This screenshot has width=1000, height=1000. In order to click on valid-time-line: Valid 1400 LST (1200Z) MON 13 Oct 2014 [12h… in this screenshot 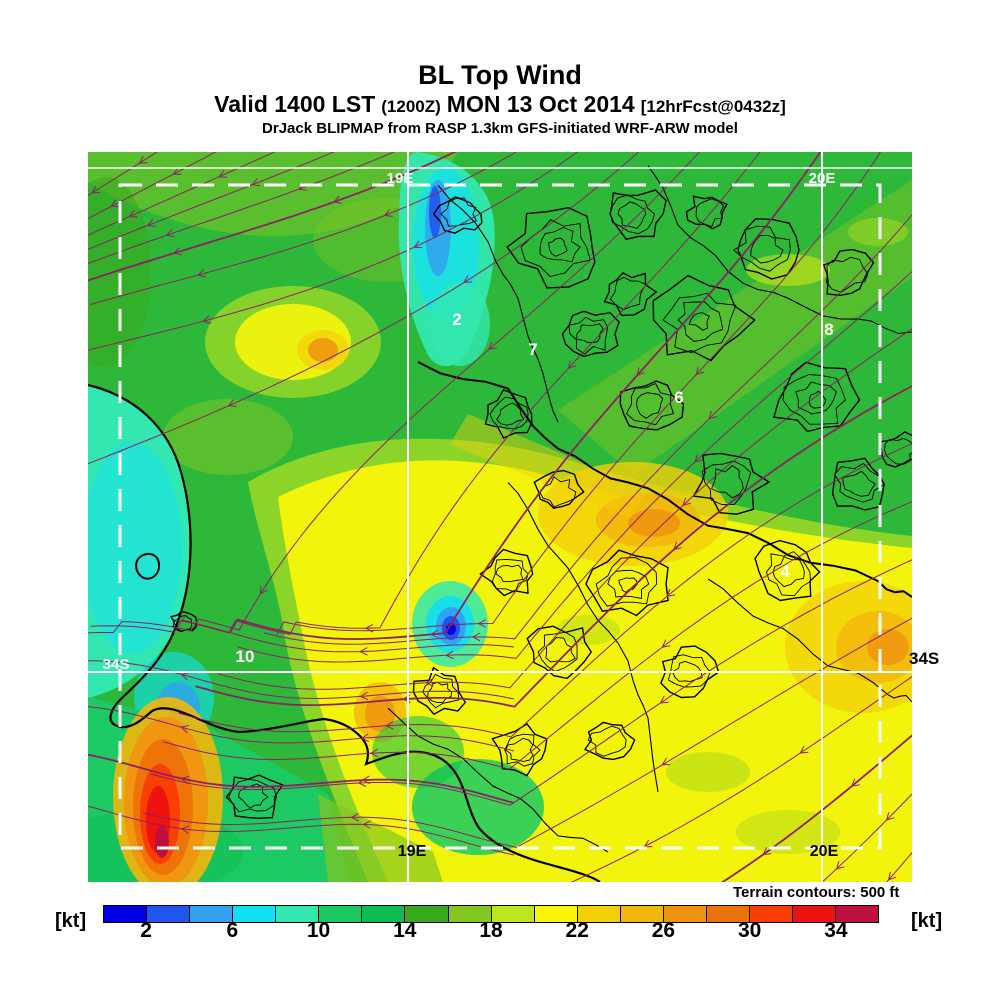, I will do `click(500, 104)`.